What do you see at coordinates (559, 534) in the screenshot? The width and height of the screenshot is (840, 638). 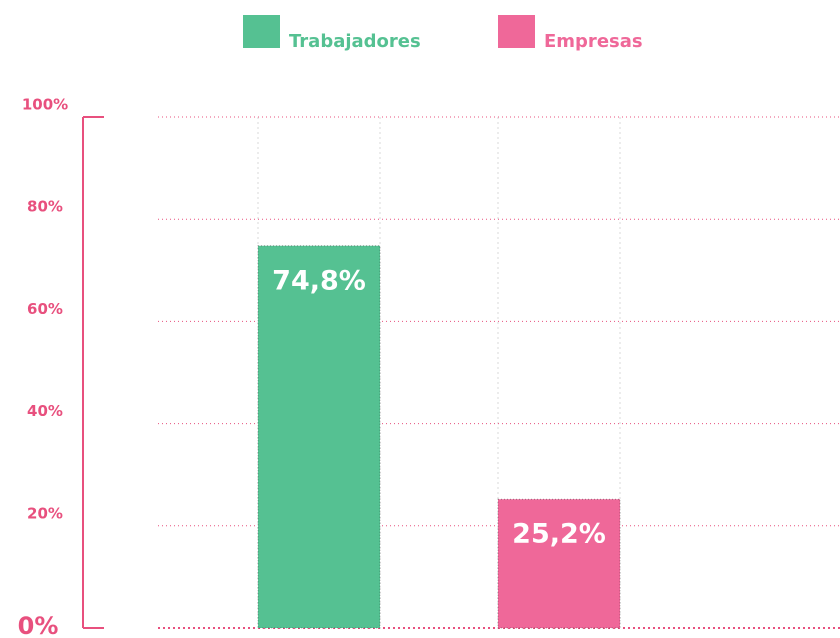 I see `data-label: 25,2%` at bounding box center [559, 534].